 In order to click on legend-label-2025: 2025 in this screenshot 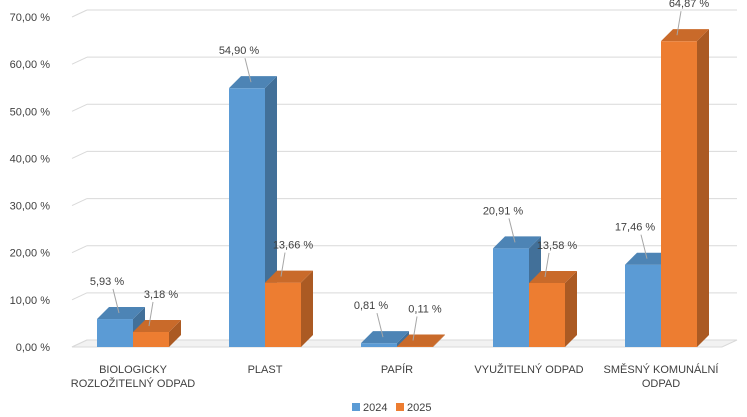, I will do `click(419, 408)`.